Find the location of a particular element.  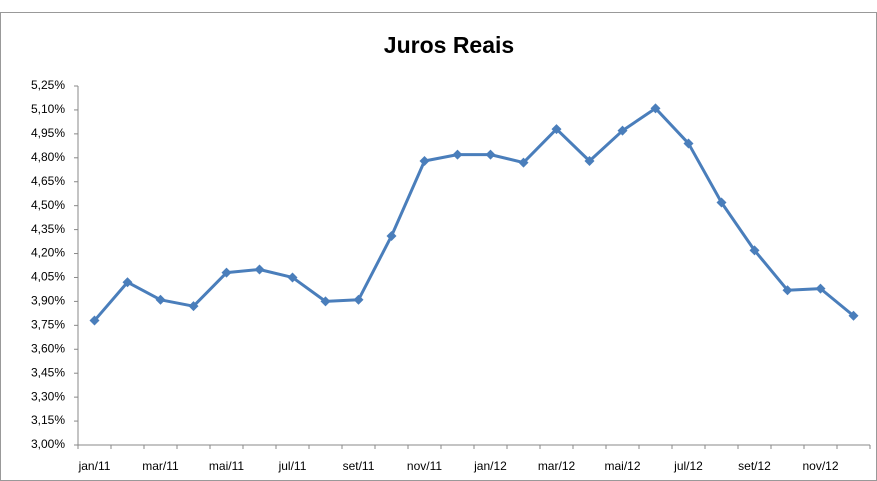

y-tick-label: 3,75% is located at coordinates (48, 325).